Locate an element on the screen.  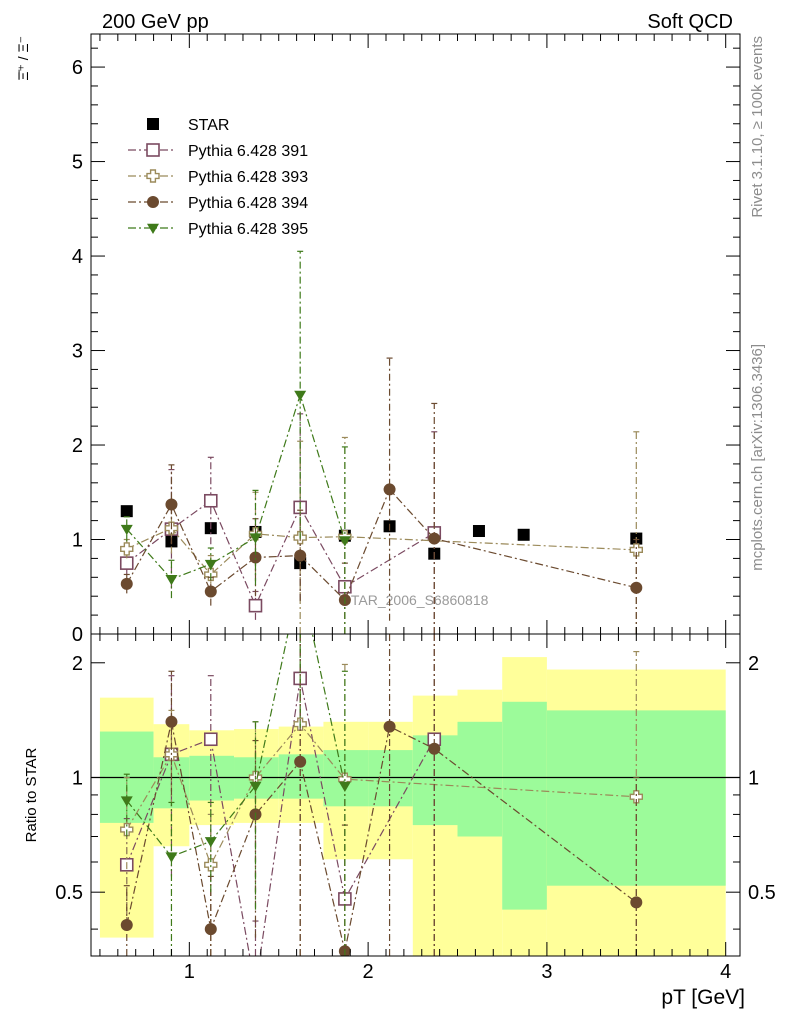
mcplots-url-label: mcplots.cern.ch [arXiv:1306.3436] is located at coordinates (757, 457).